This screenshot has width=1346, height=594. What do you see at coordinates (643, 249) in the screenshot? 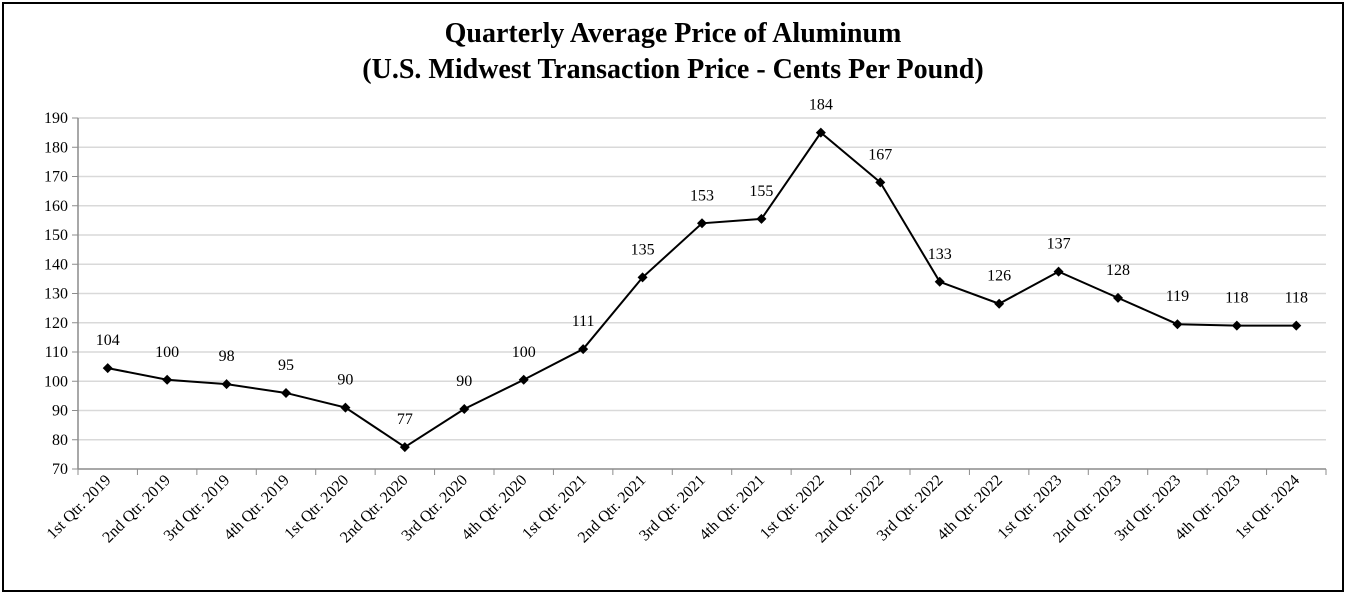
I see `data-label: 135` at bounding box center [643, 249].